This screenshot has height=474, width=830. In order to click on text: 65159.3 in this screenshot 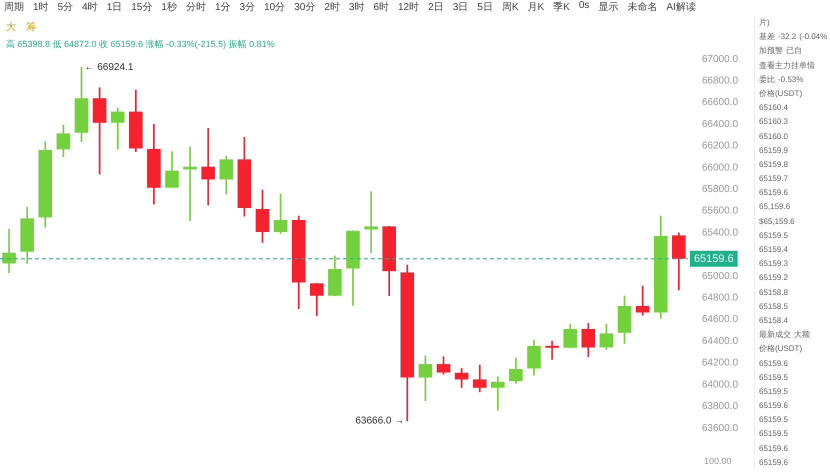, I will do `click(773, 264)`.